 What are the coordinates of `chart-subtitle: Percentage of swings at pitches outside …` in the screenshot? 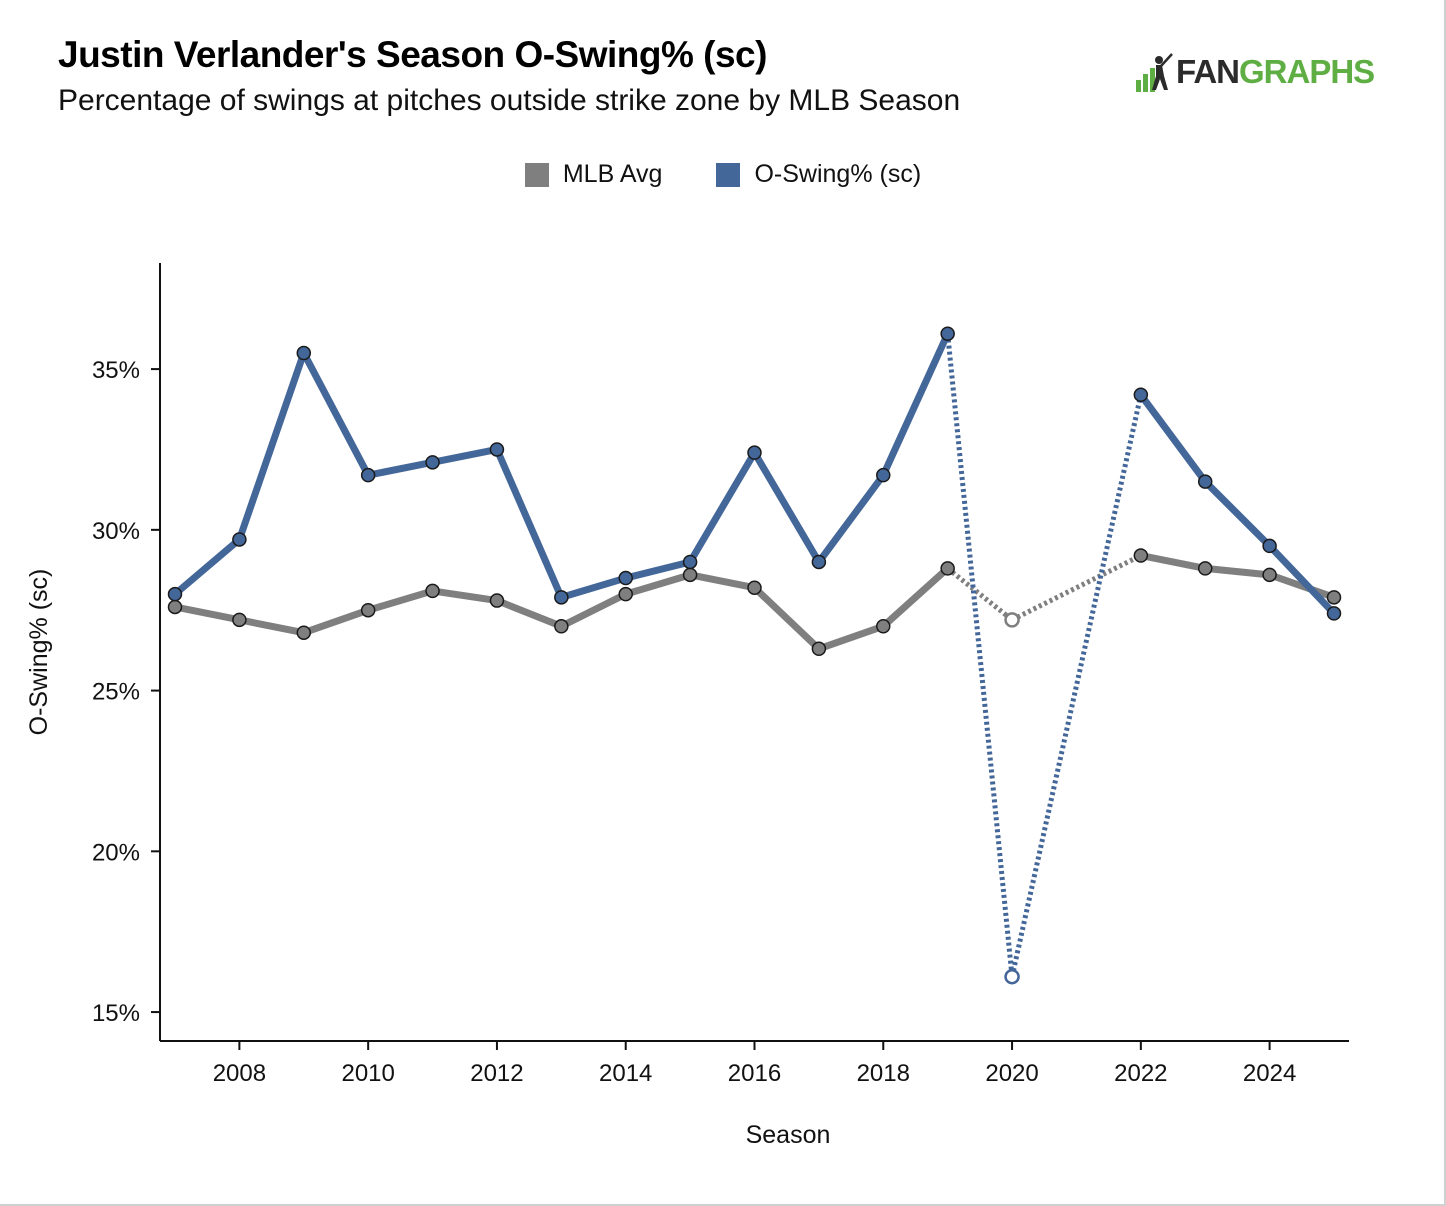 It's located at (509, 100).